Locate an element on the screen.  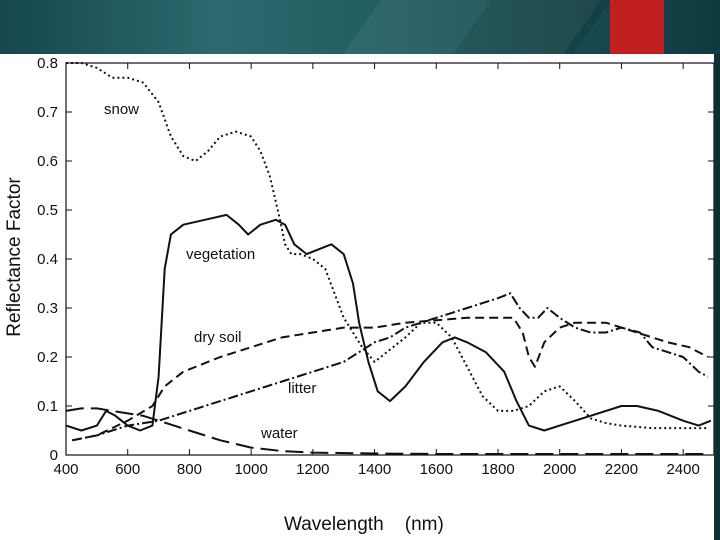
series-label-litter: litter is located at coordinates (302, 388).